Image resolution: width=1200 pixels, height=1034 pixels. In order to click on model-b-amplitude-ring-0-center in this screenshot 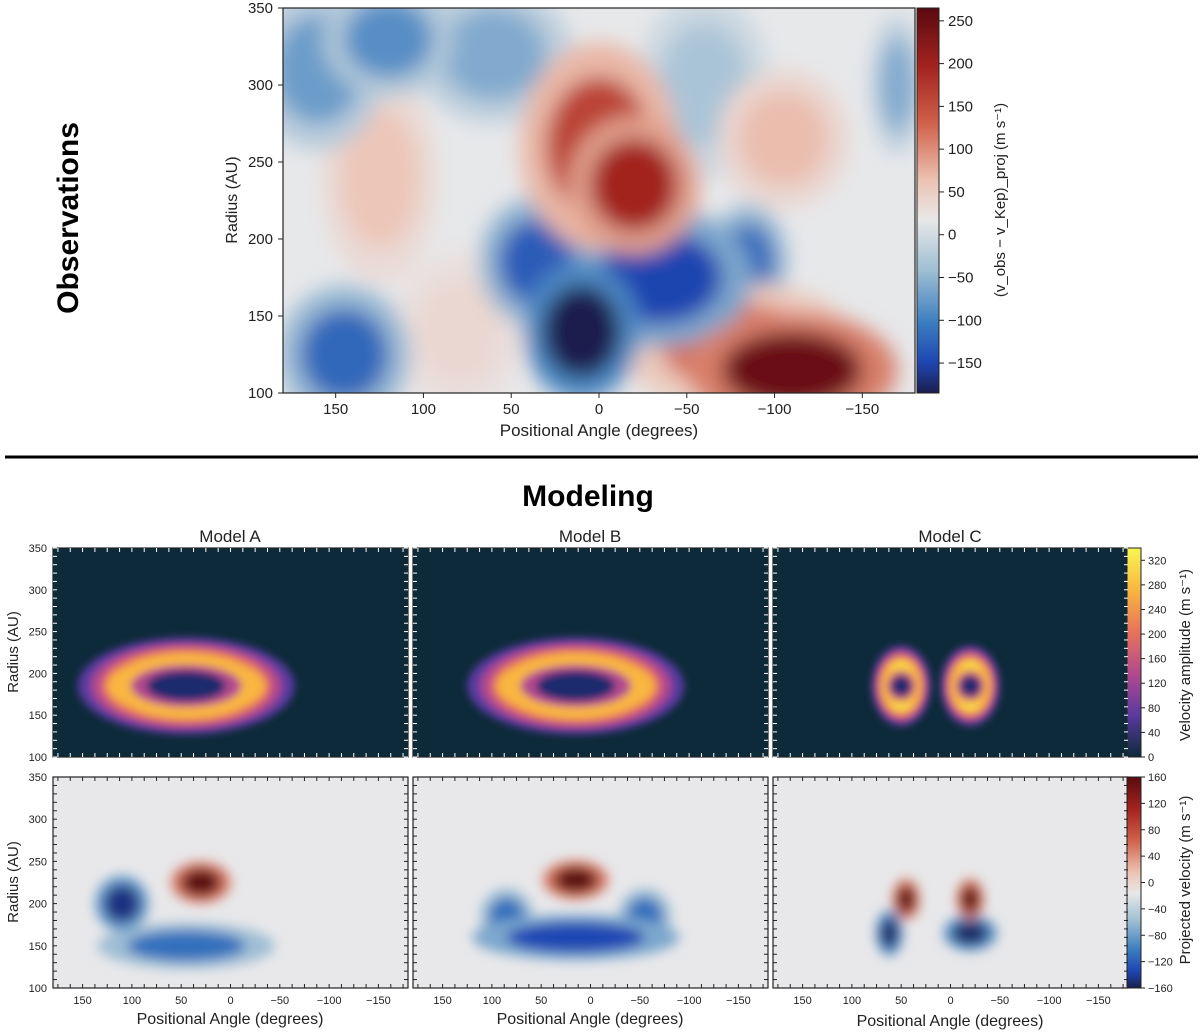, I will do `click(576, 685)`.